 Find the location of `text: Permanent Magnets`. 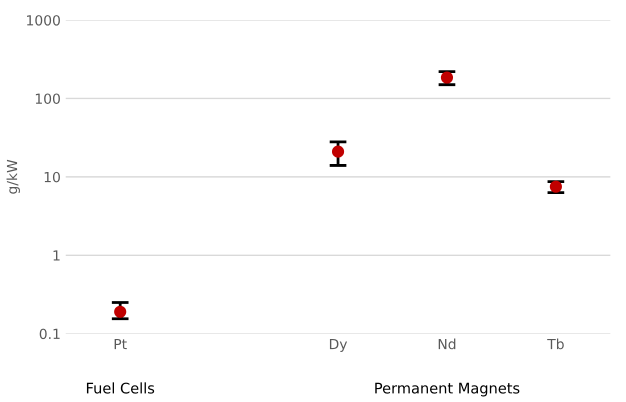

text: Permanent Magnets is located at coordinates (447, 389).